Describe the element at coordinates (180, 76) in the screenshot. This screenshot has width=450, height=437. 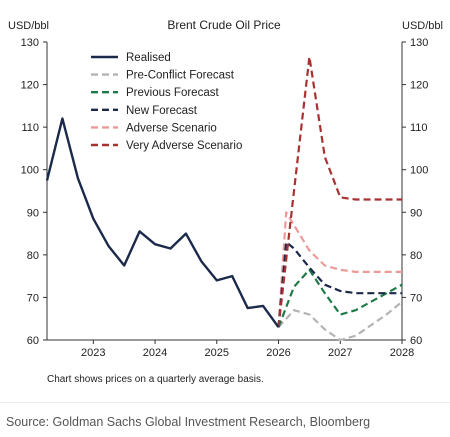
I see `legend-label-pre-conflict-forecast: Pre-Conflict Forecast` at that location.